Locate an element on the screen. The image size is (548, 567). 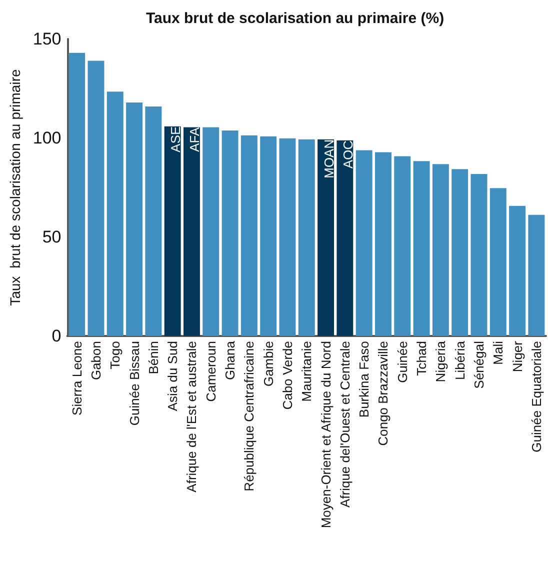
x-tick-label: Gabon is located at coordinates (96, 360).